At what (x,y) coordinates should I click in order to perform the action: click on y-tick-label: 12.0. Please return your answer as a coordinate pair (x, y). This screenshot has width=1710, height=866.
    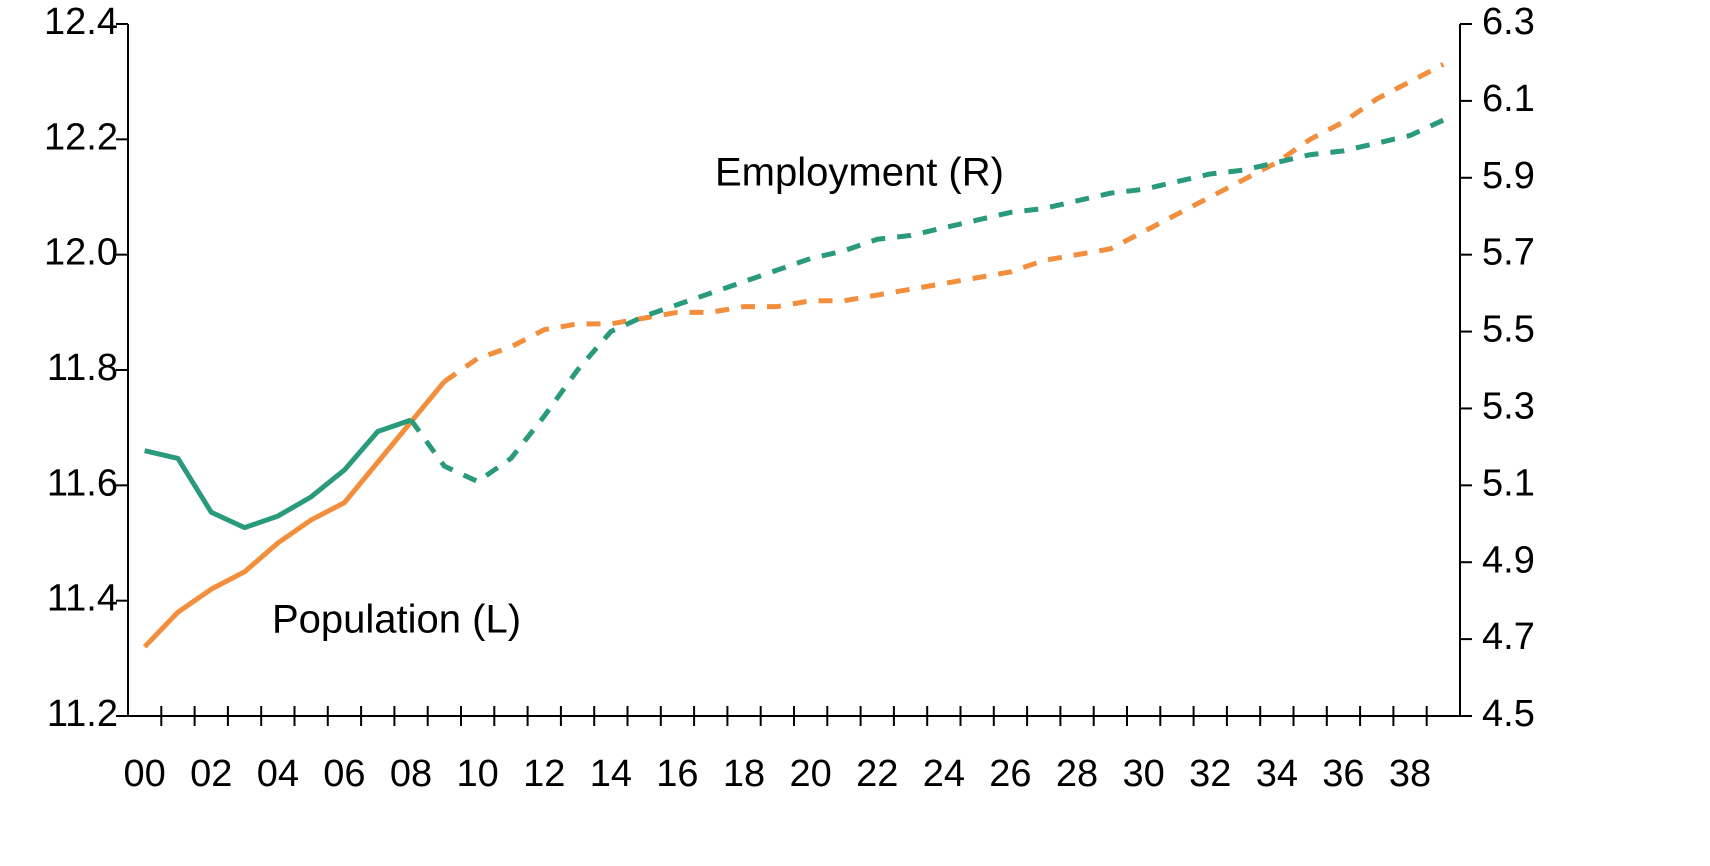
    Looking at the image, I should click on (81, 253).